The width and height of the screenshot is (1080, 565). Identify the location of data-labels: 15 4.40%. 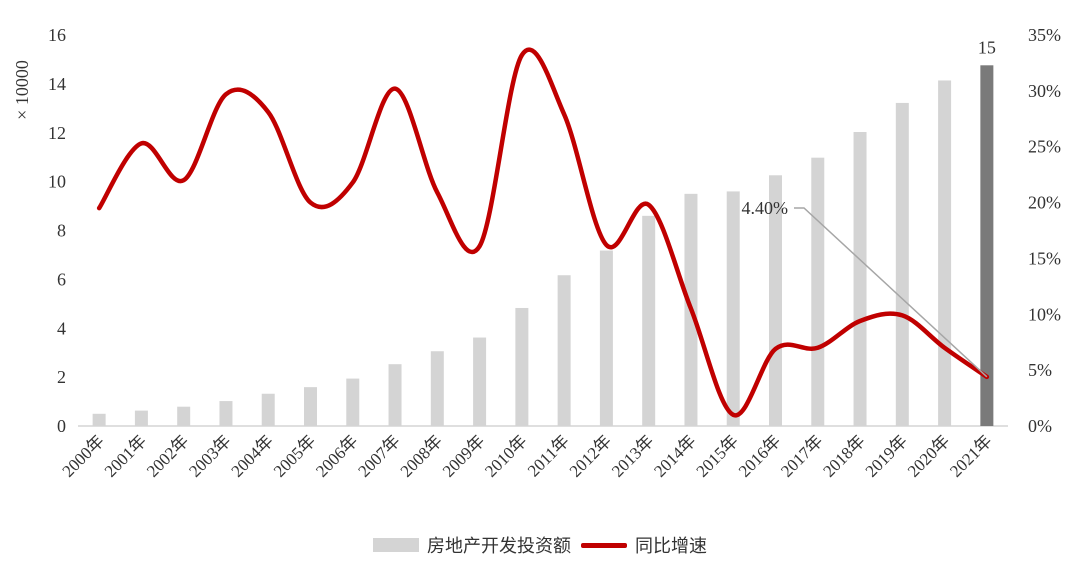
(869, 207).